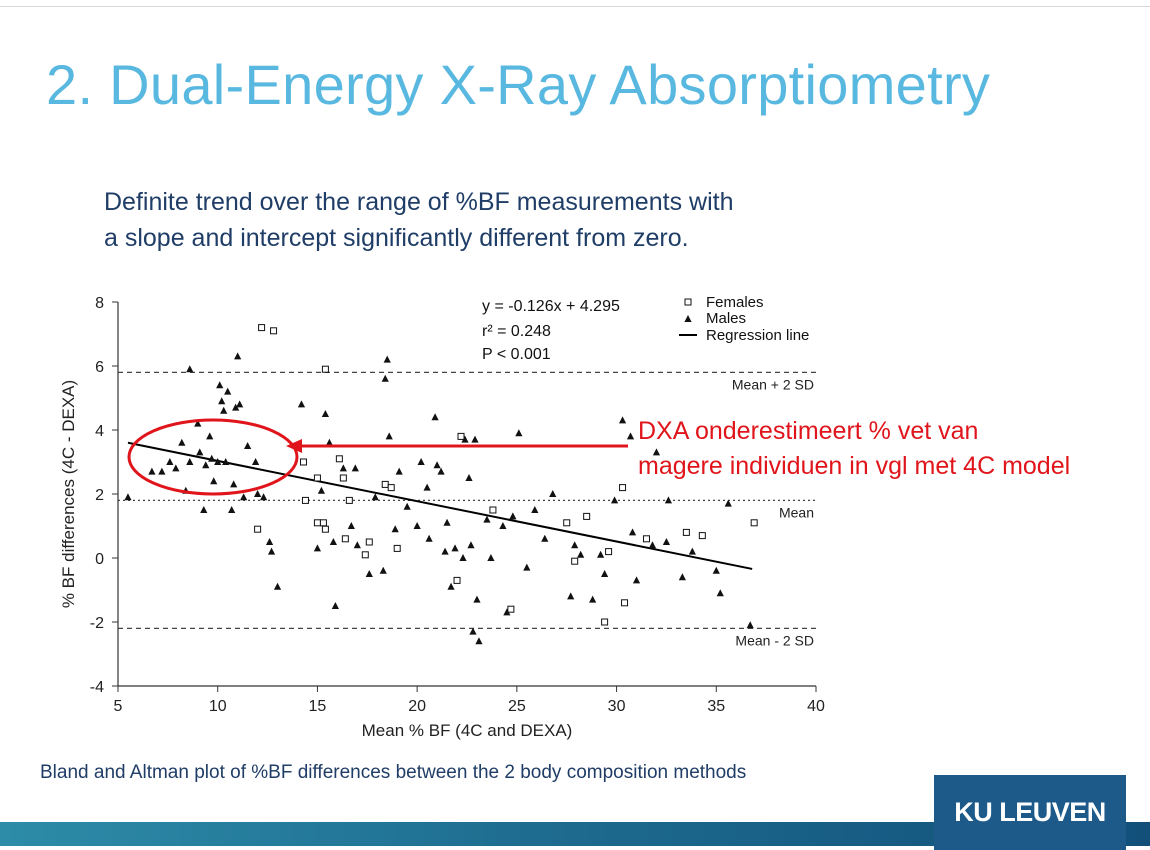 Image resolution: width=1150 pixels, height=850 pixels. What do you see at coordinates (516, 354) in the screenshot?
I see `stats-line: P < 0.001` at bounding box center [516, 354].